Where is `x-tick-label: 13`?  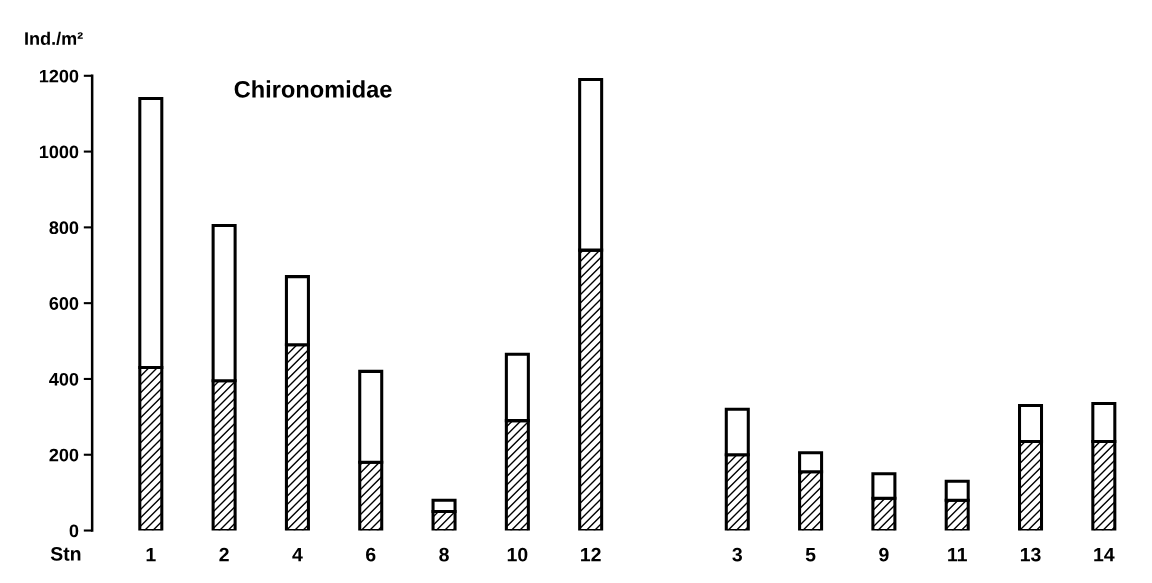
x-tick-label: 13 is located at coordinates (1030, 554).